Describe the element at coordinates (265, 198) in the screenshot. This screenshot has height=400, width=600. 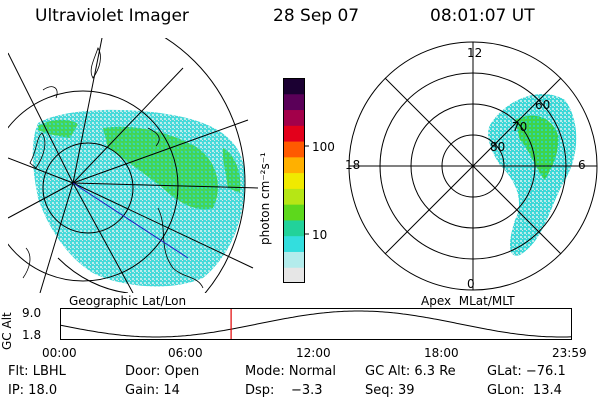
I see `colorbar-unit-label: photon cm⁻²s⁻¹` at that location.